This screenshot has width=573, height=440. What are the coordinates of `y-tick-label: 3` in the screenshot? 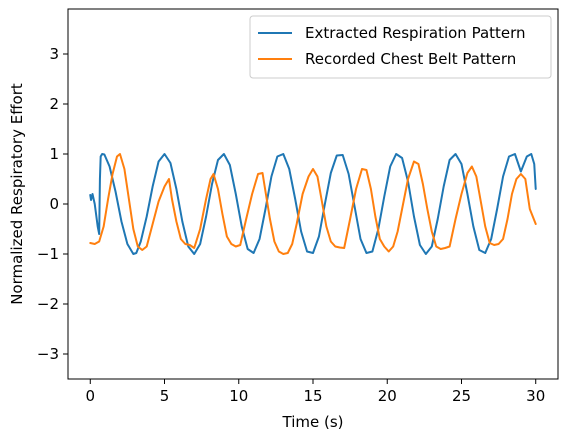 It's located at (54, 54).